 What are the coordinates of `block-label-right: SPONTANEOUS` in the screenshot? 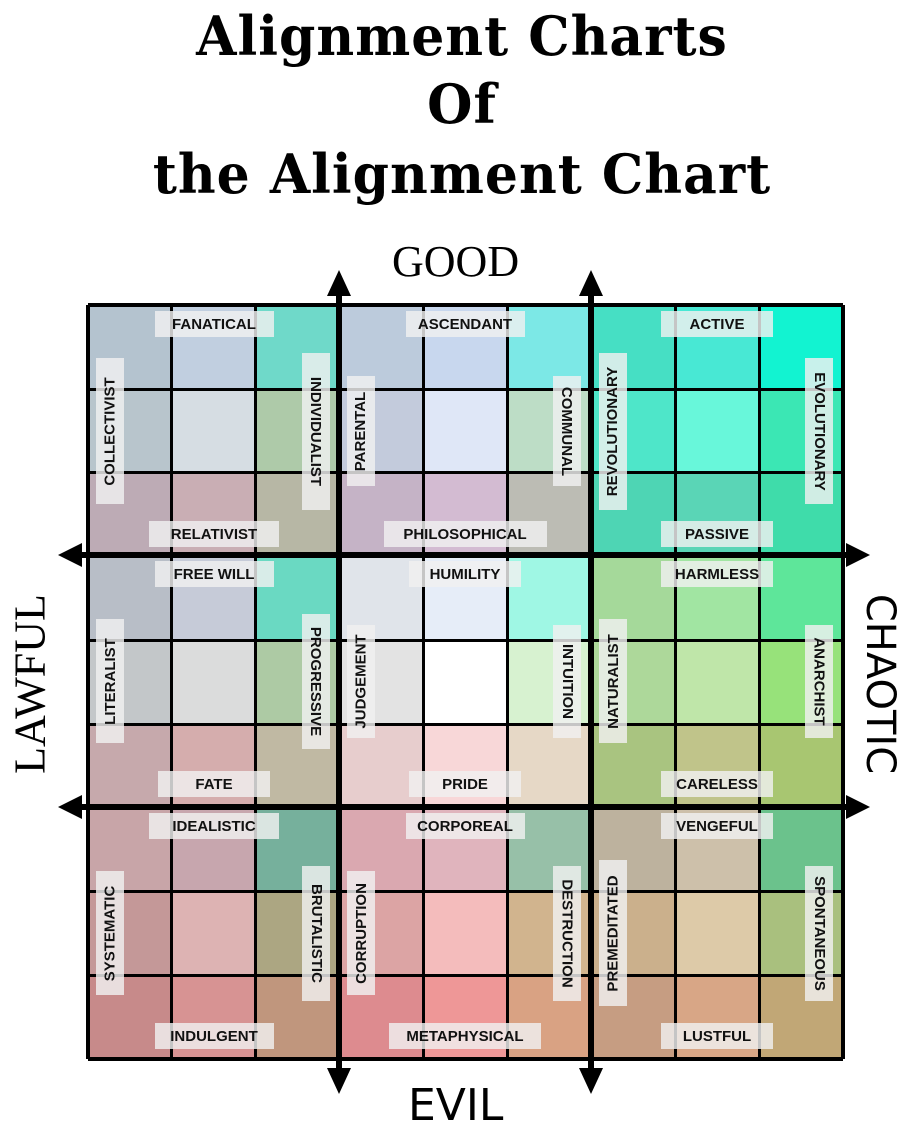 It's located at (819, 933).